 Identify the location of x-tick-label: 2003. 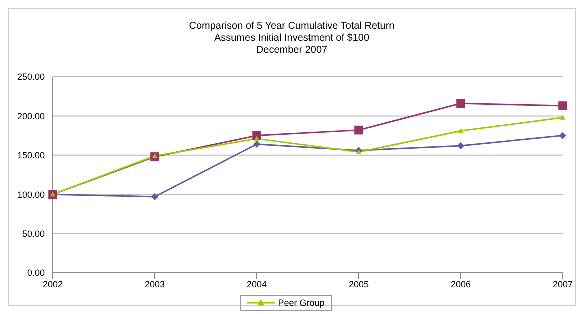
(155, 284).